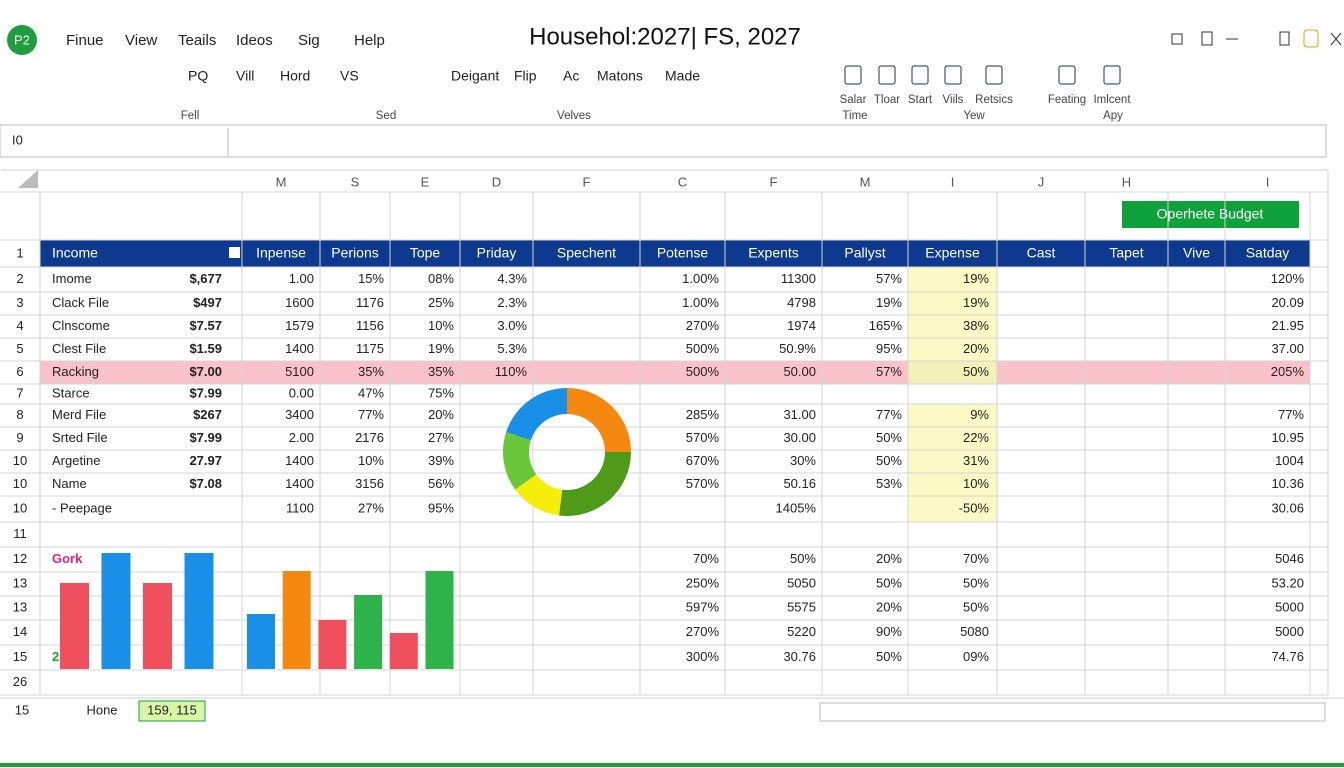 This screenshot has height=768, width=1344. Describe the element at coordinates (207, 414) in the screenshot. I see `cell-value: $267` at that location.